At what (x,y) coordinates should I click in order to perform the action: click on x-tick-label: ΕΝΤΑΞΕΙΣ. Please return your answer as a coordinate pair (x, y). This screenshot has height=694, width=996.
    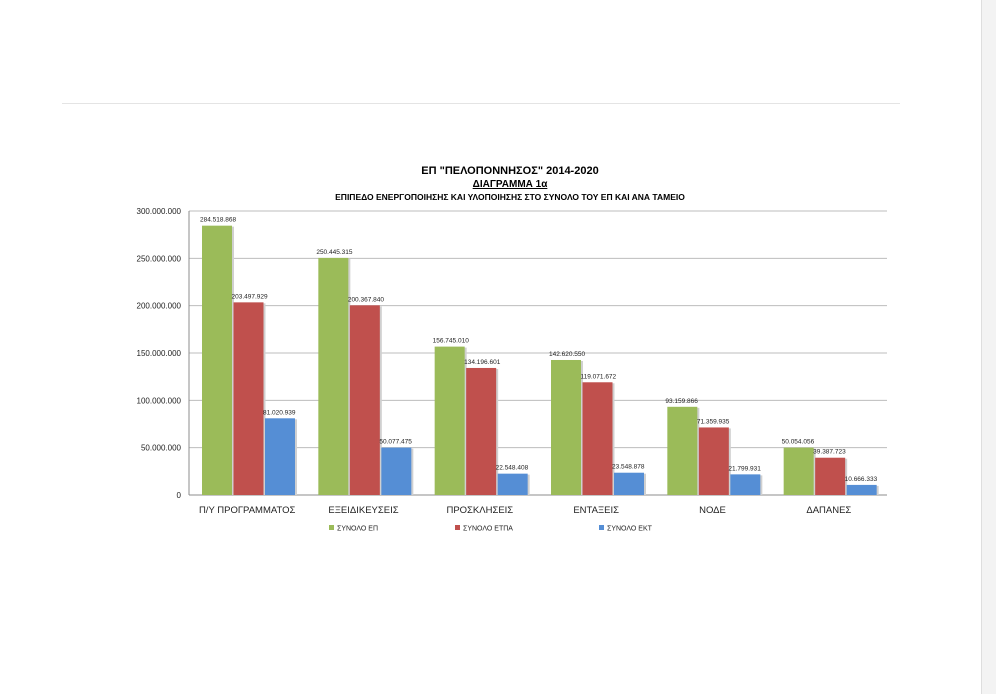
    Looking at the image, I should click on (596, 510).